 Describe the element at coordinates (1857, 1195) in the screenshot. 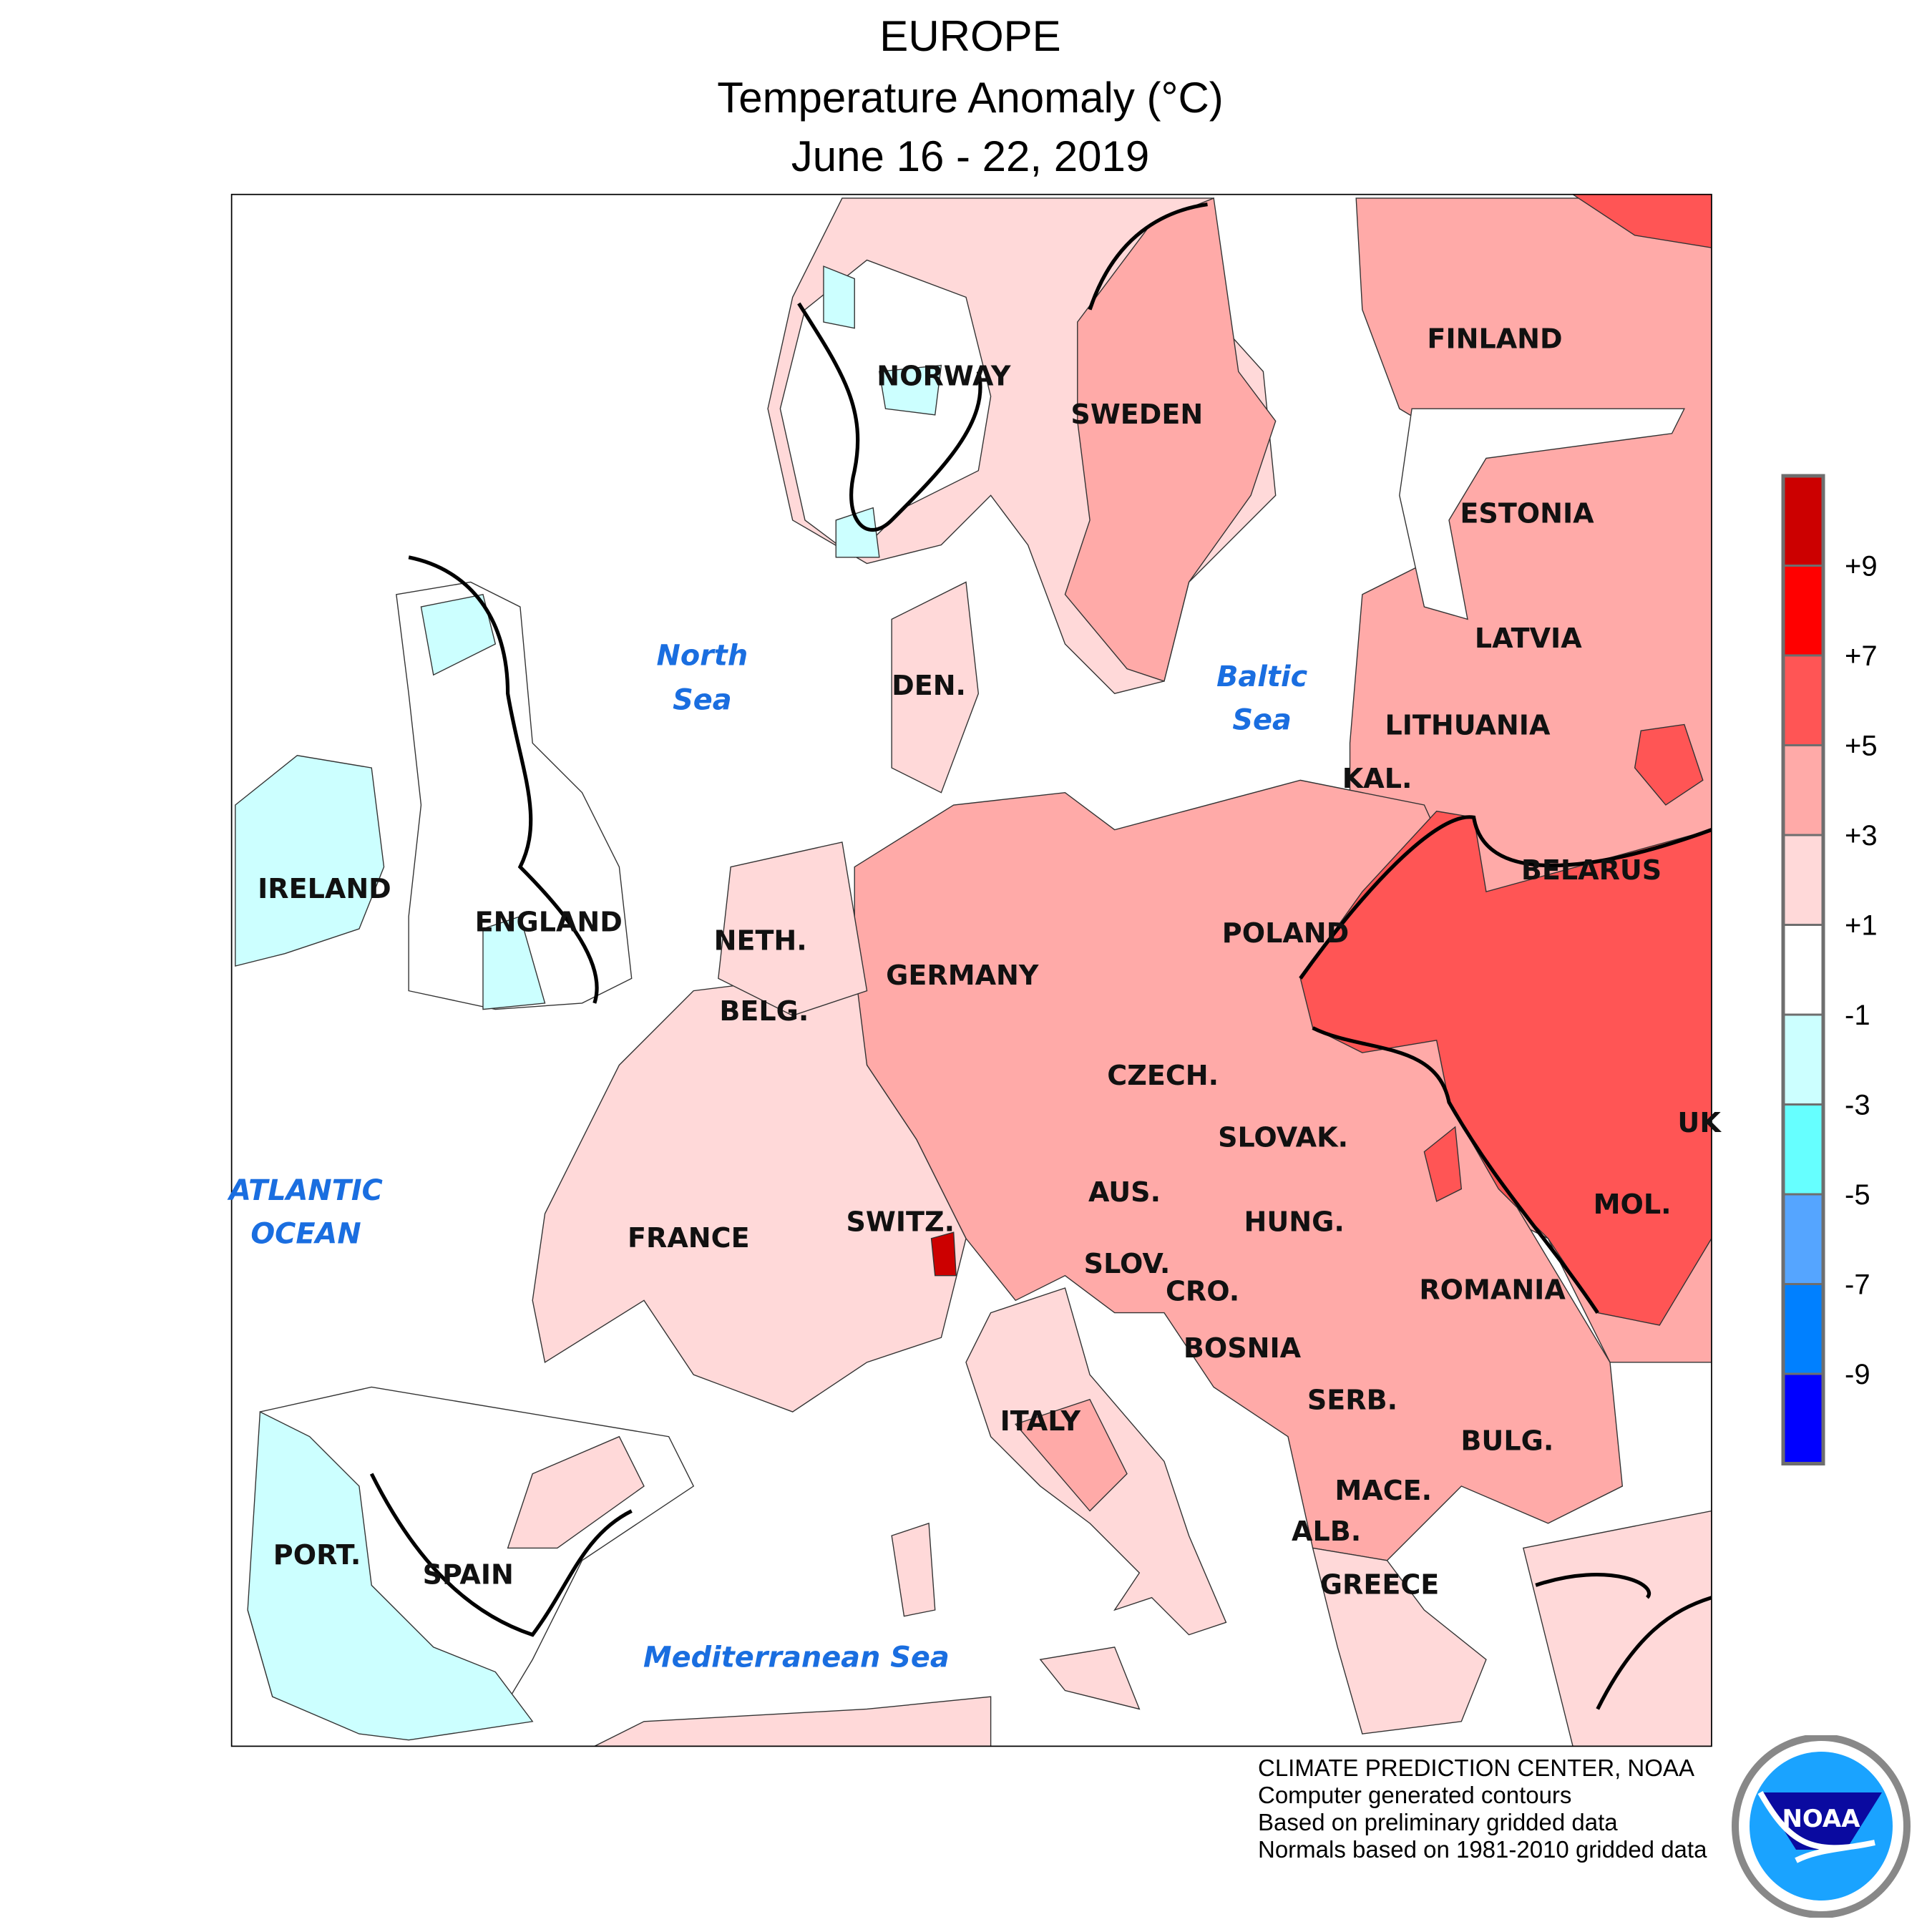

I see `legend-tick-label: -5` at that location.